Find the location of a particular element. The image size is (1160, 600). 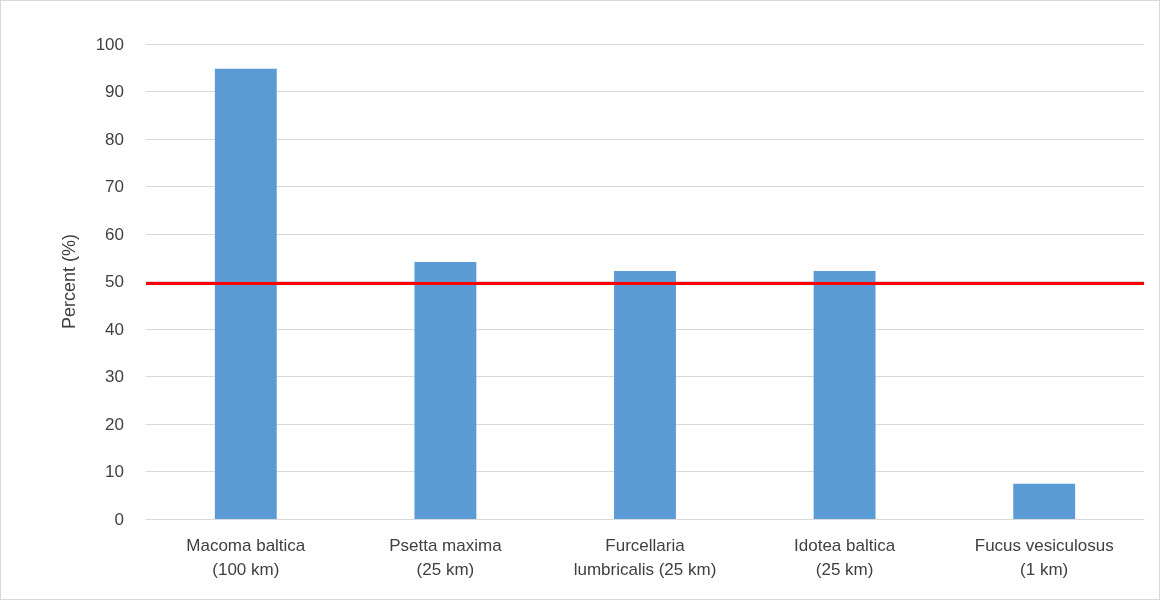

y-tick-label: 30 is located at coordinates (114, 376).